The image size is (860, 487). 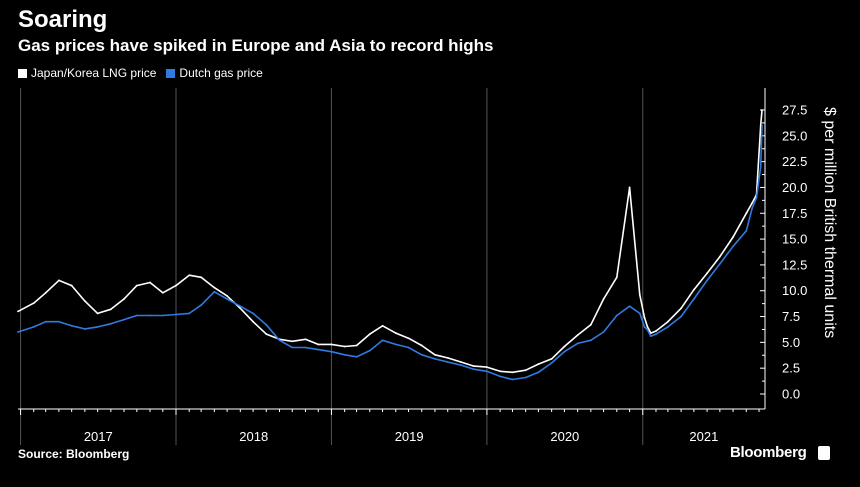 I want to click on legend-label-japan-korea: Japan/Korea LNG price, so click(x=94, y=73).